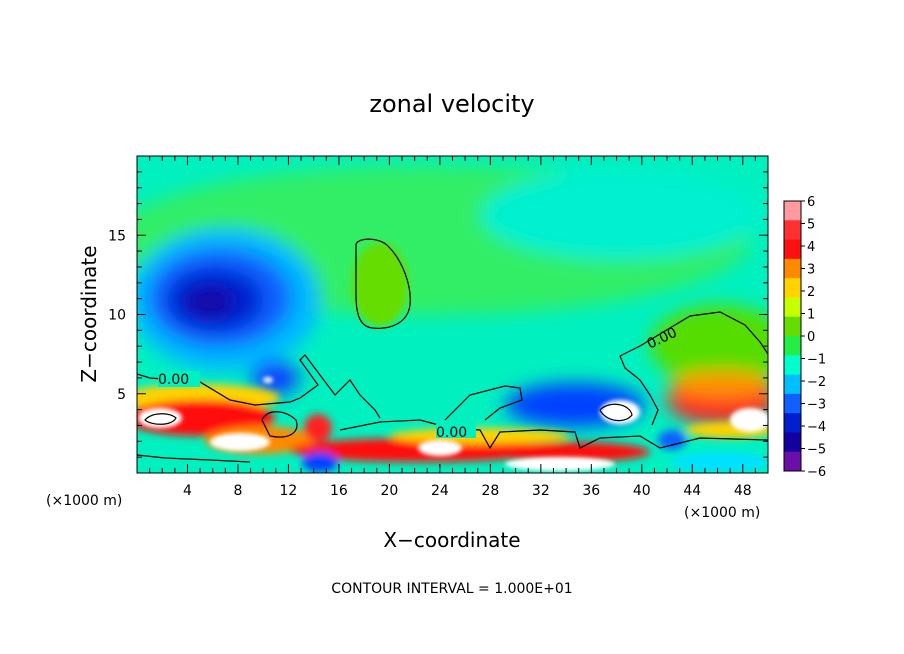 The width and height of the screenshot is (904, 654). Describe the element at coordinates (289, 491) in the screenshot. I see `x-tick-label: 12` at that location.